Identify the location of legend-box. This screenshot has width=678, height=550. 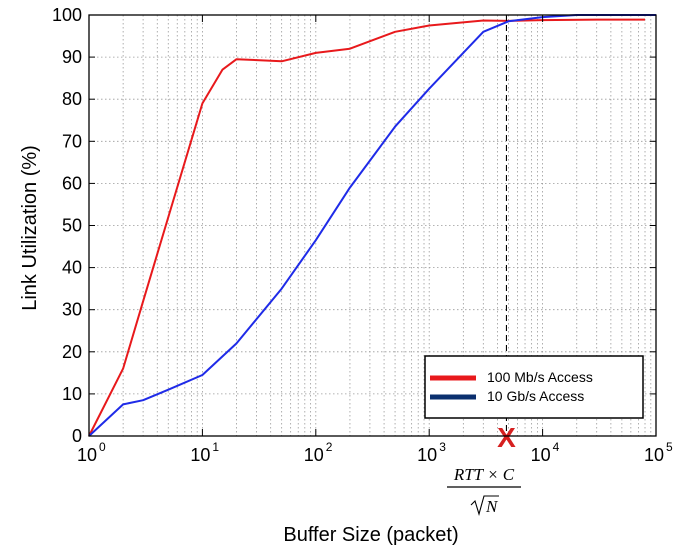
(534, 387).